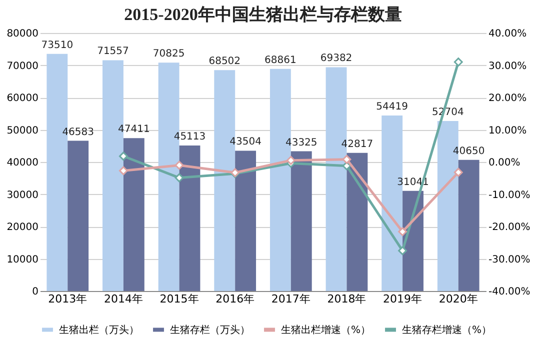 Image resolution: width=536 pixels, height=344 pixels. What do you see at coordinates (22, 34) in the screenshot?
I see `y-tick-label: 80000` at bounding box center [22, 34].